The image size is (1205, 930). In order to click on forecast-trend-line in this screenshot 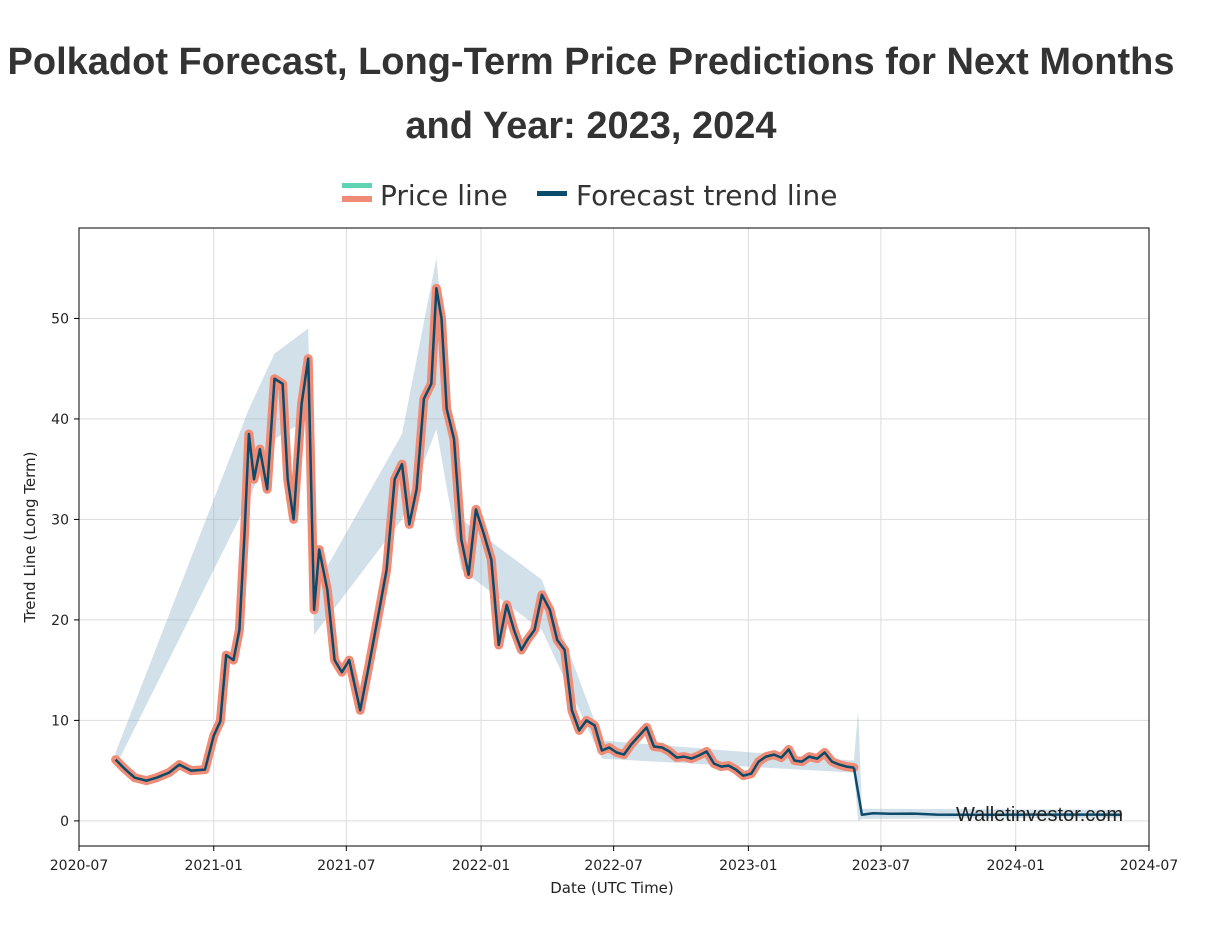, I will do `click(987, 792)`.